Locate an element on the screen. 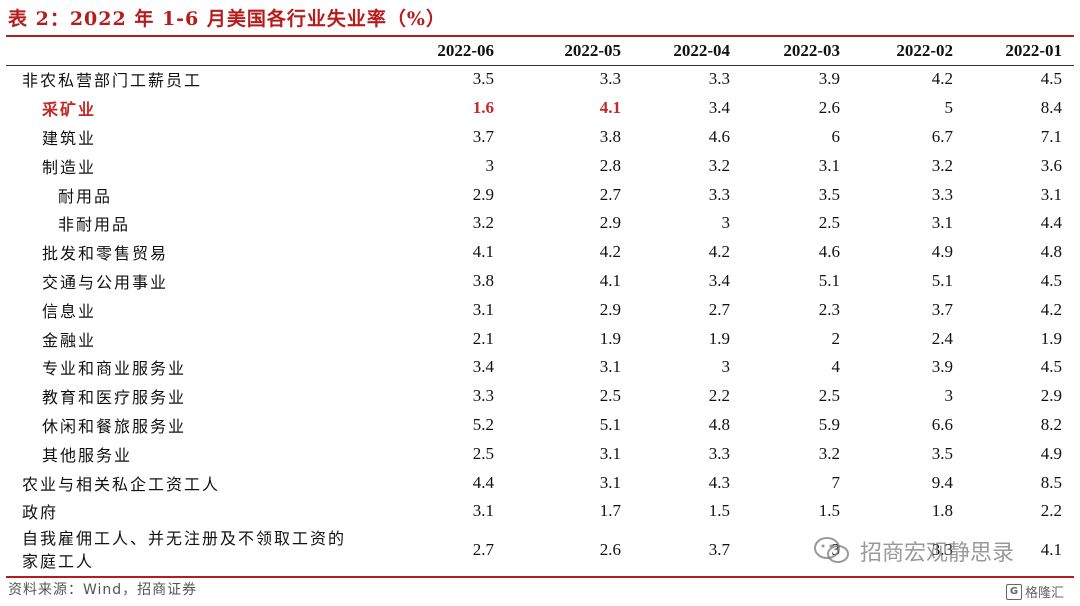 Image resolution: width=1080 pixels, height=606 pixels. value-cell: 2 is located at coordinates (836, 338).